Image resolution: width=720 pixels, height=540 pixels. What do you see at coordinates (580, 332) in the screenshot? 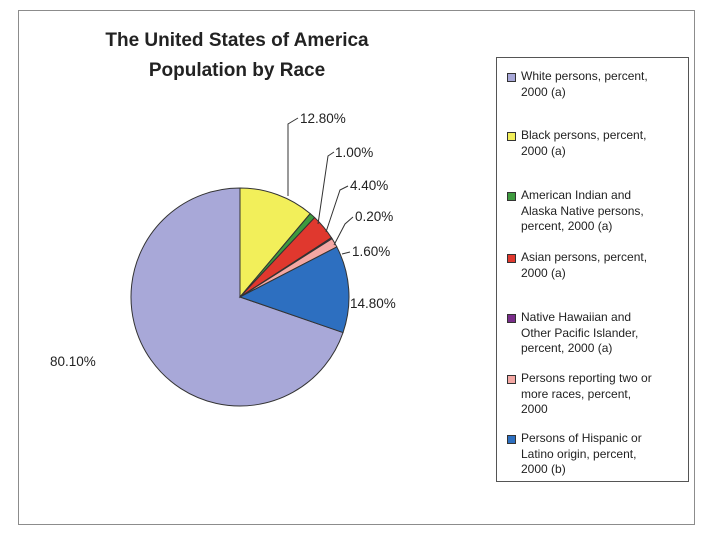
I see `legend-label-line: Other Pacific Islander,` at bounding box center [580, 332].